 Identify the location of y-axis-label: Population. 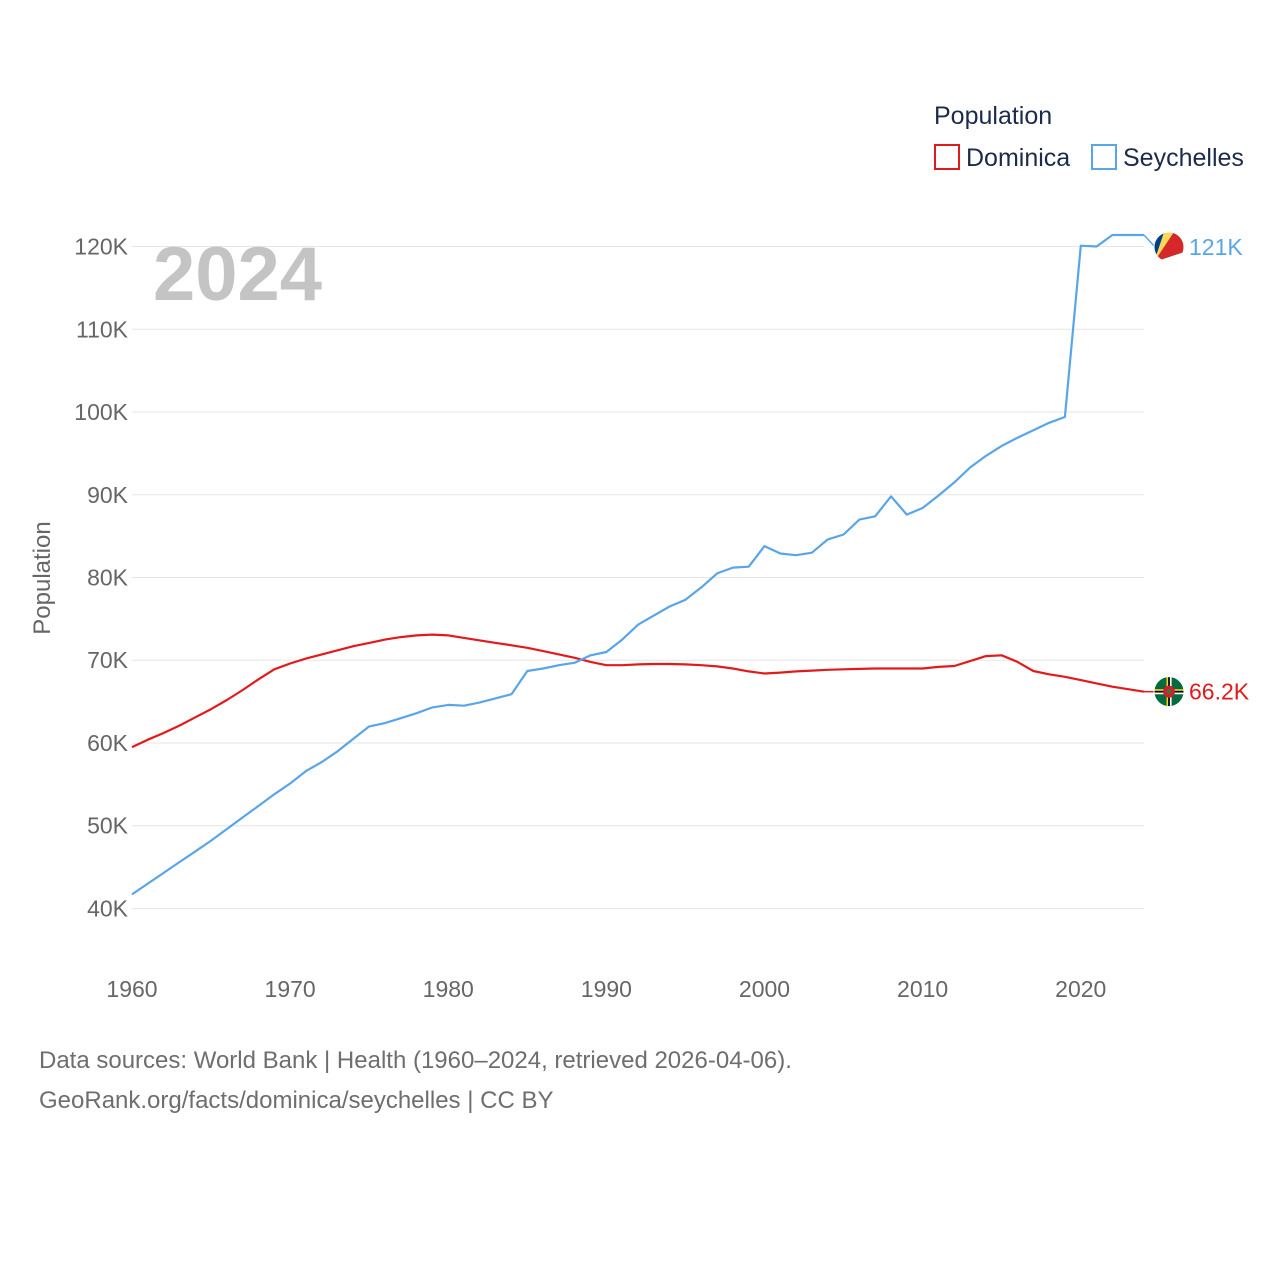
(42, 577).